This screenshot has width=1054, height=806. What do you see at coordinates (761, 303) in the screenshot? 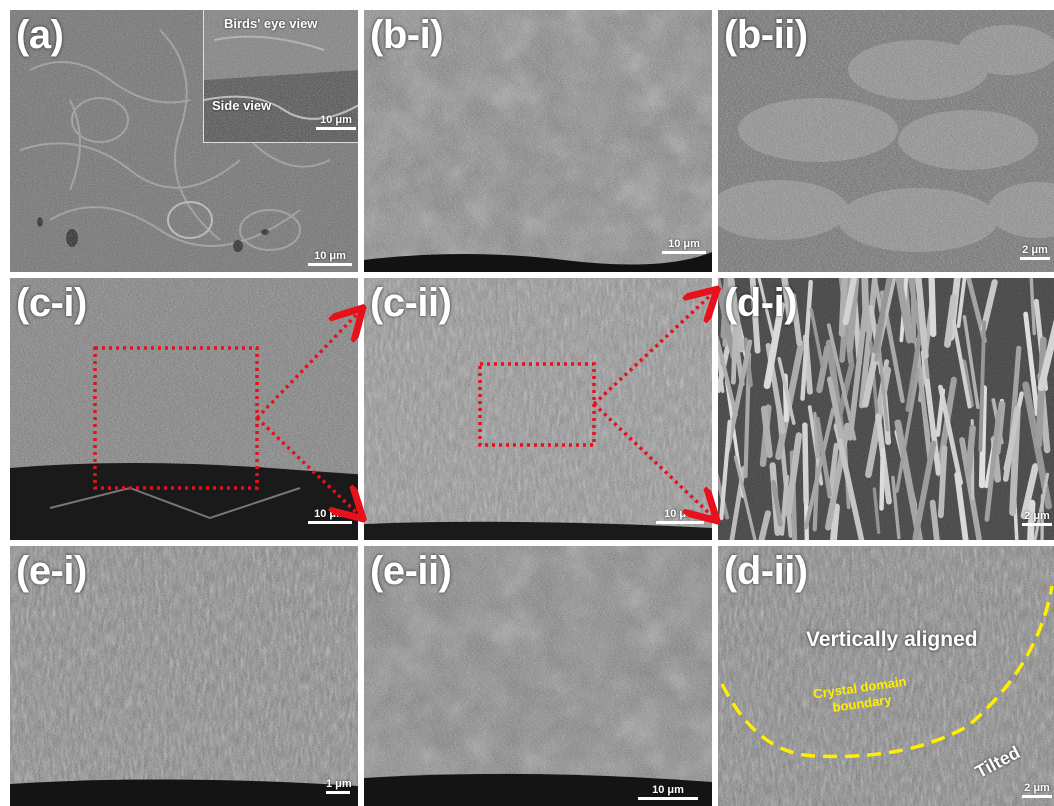
I see `panel-label: (d-i)` at bounding box center [761, 303].